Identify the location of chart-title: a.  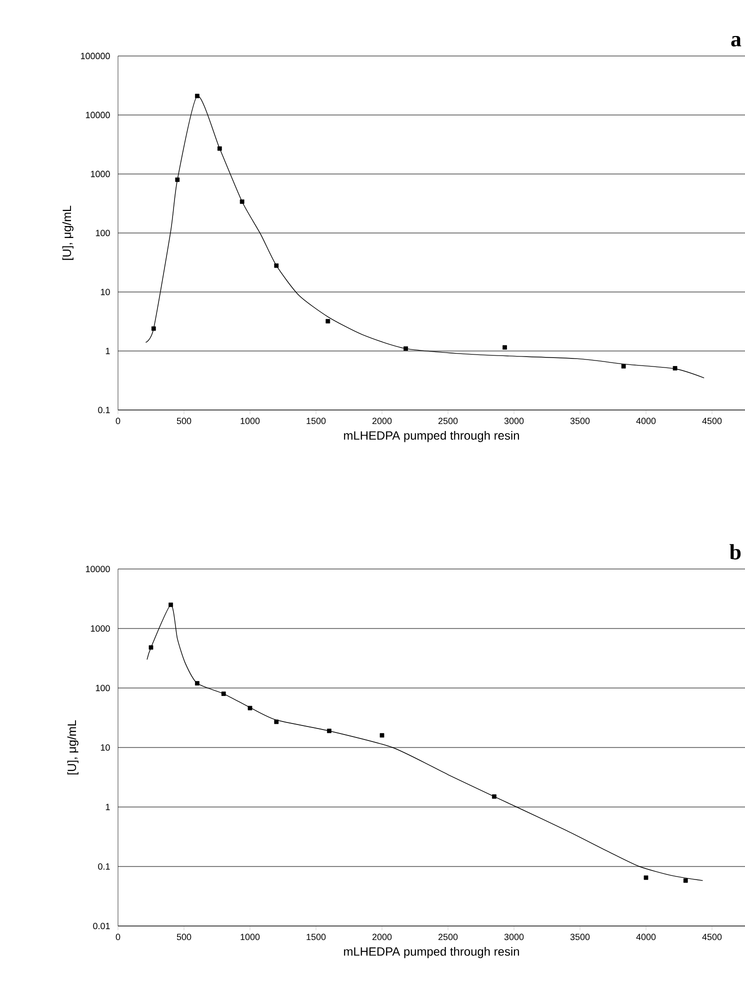
(736, 41).